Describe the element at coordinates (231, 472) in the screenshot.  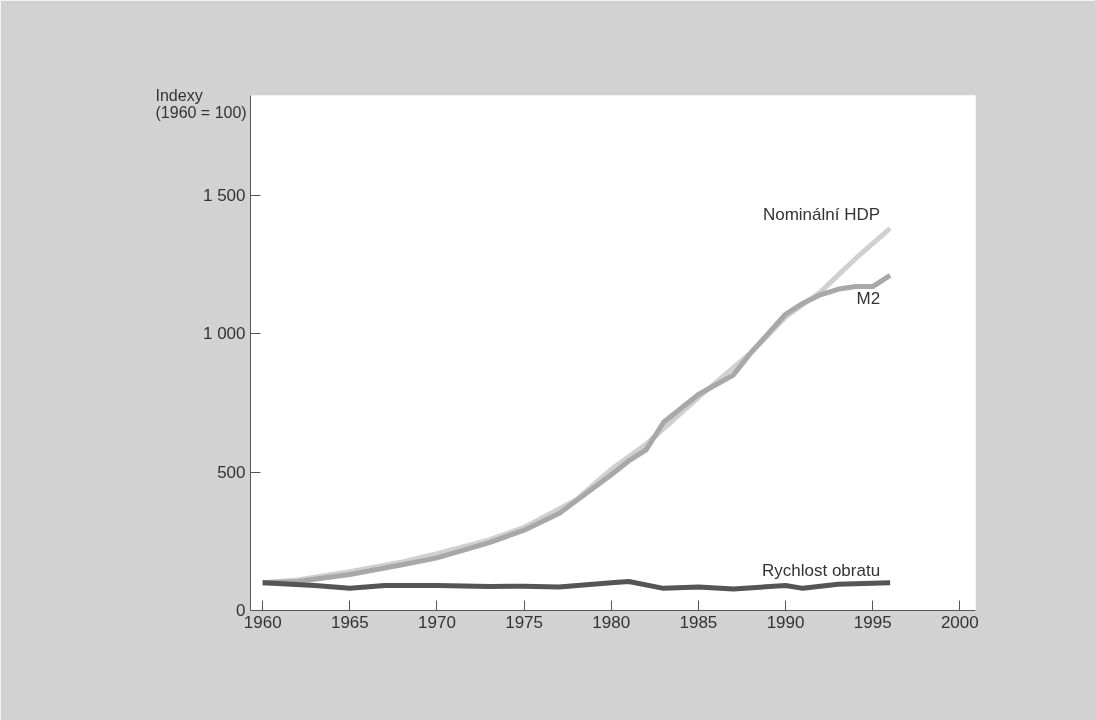
I see `y-tick-label: 500` at that location.